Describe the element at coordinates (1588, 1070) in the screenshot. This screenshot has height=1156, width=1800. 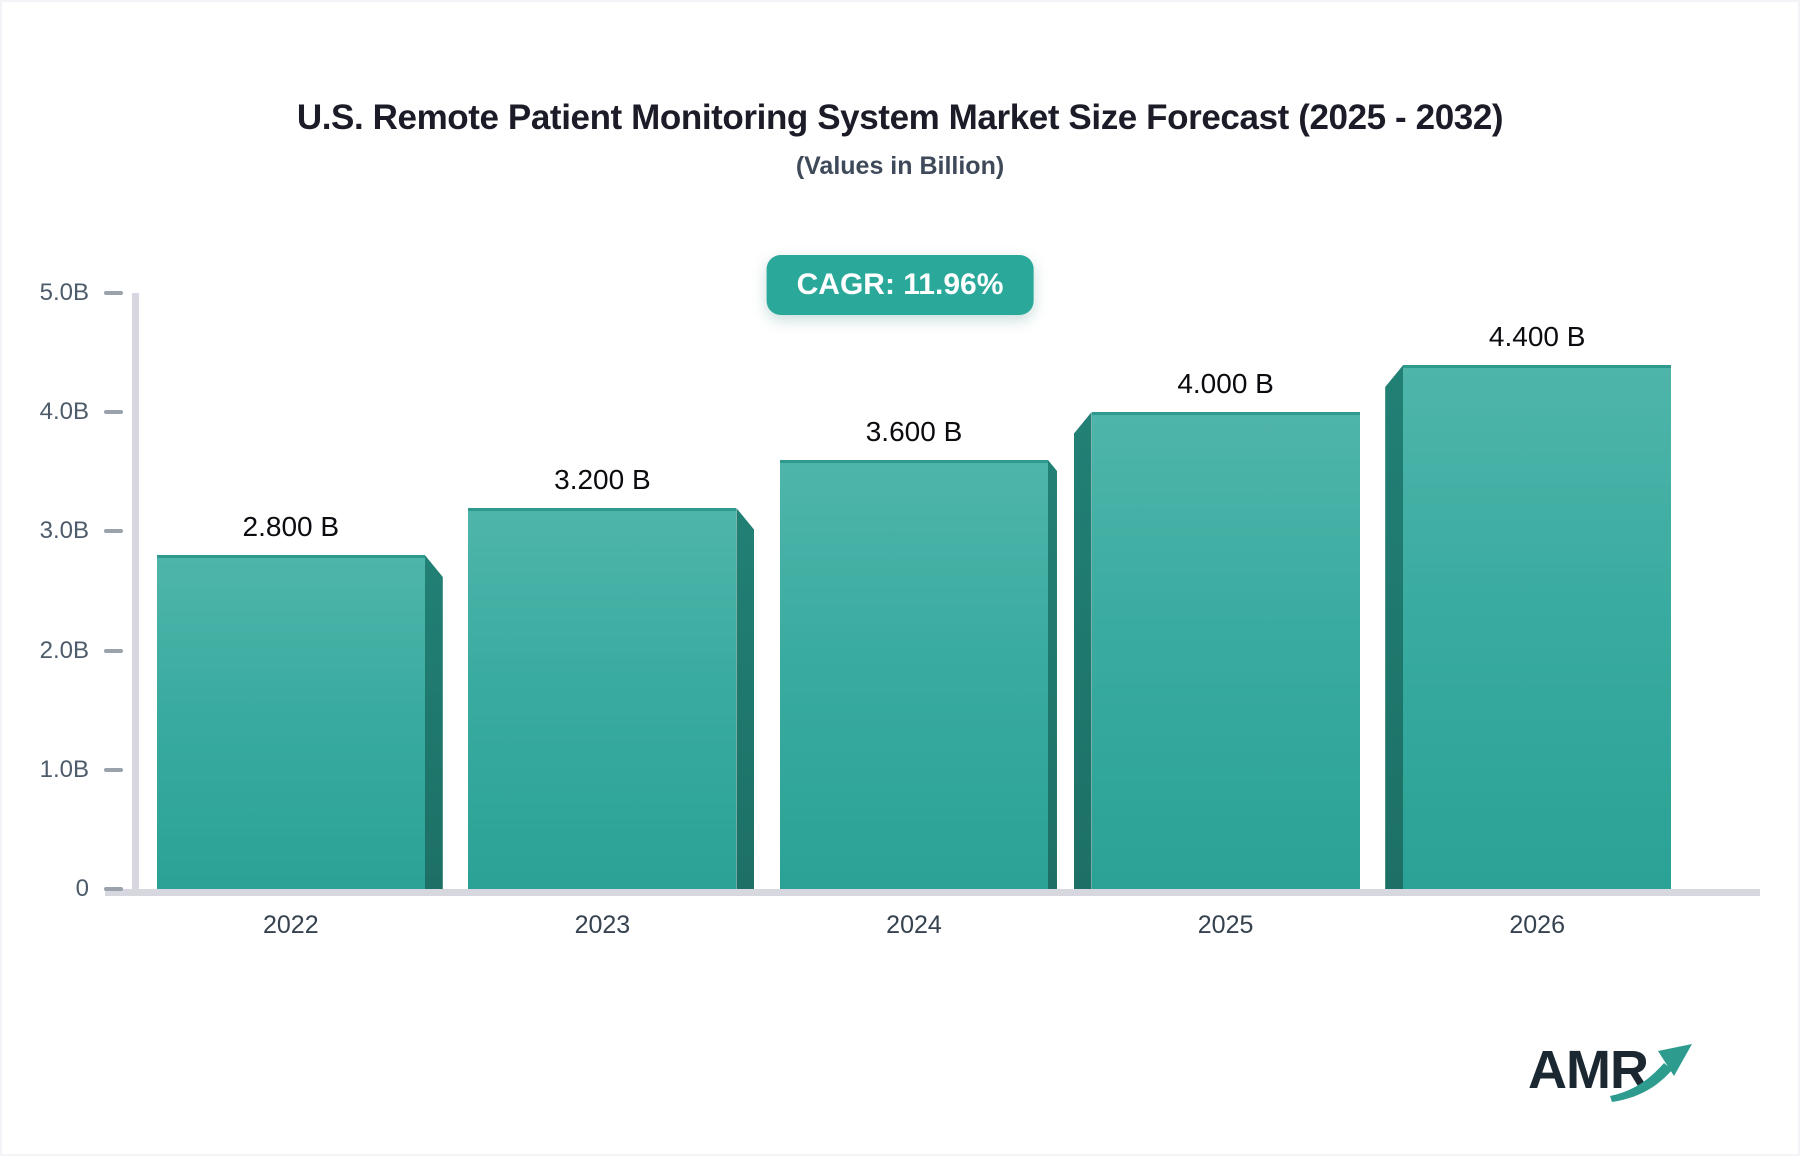
I see `logo-text: AMR` at that location.